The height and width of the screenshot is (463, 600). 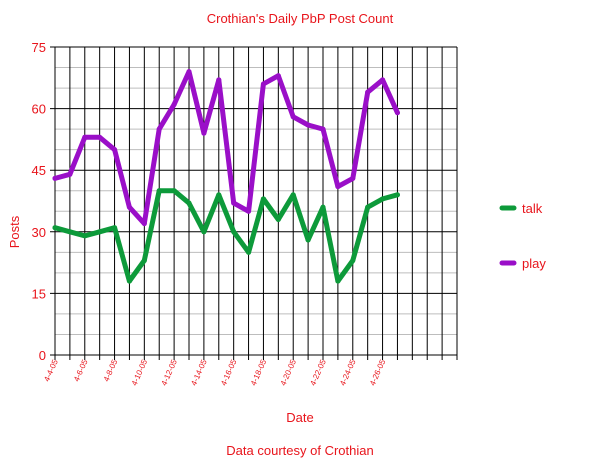 I want to click on y-axis-ticks: 0 15 30 45 60 75, so click(x=39, y=201).